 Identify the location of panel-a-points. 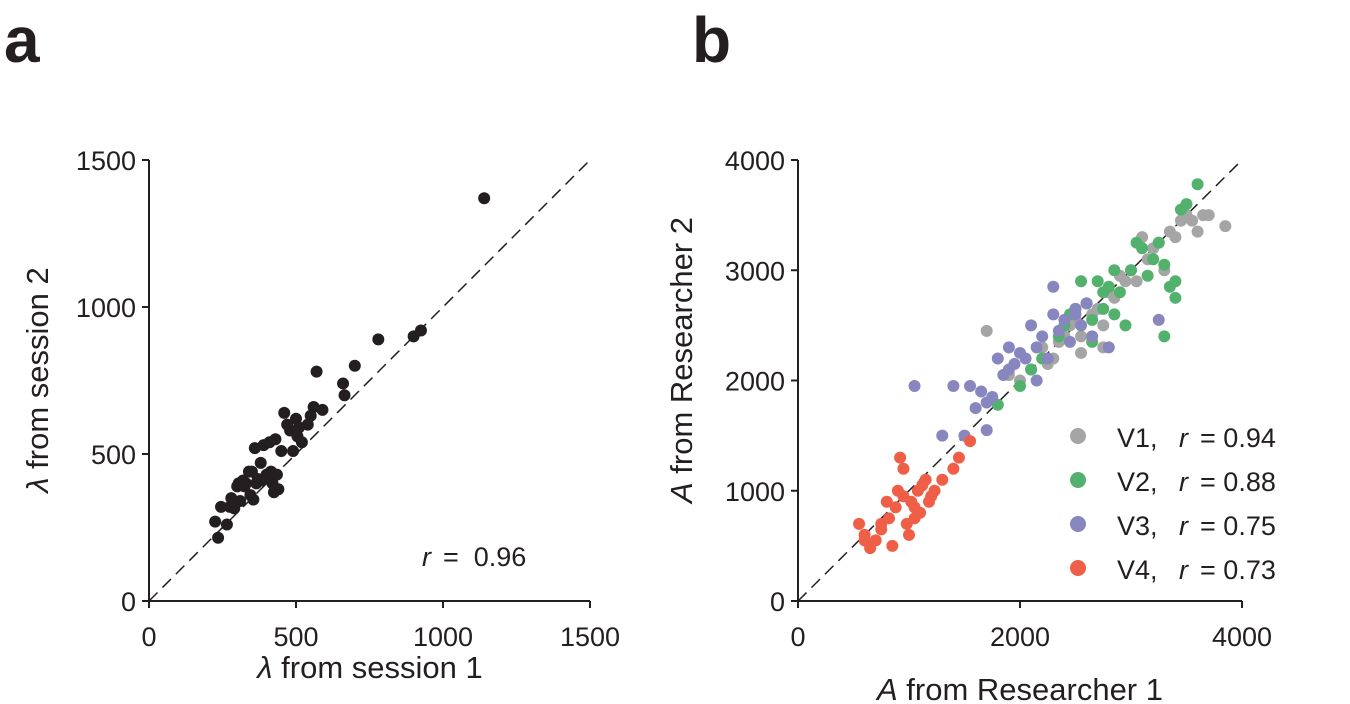
(350, 368).